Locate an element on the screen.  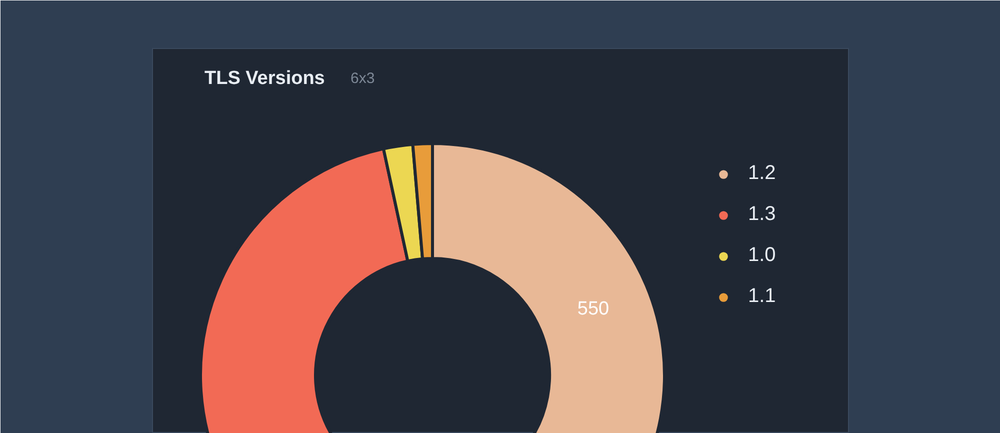
legend-label: 1.0 is located at coordinates (762, 255).